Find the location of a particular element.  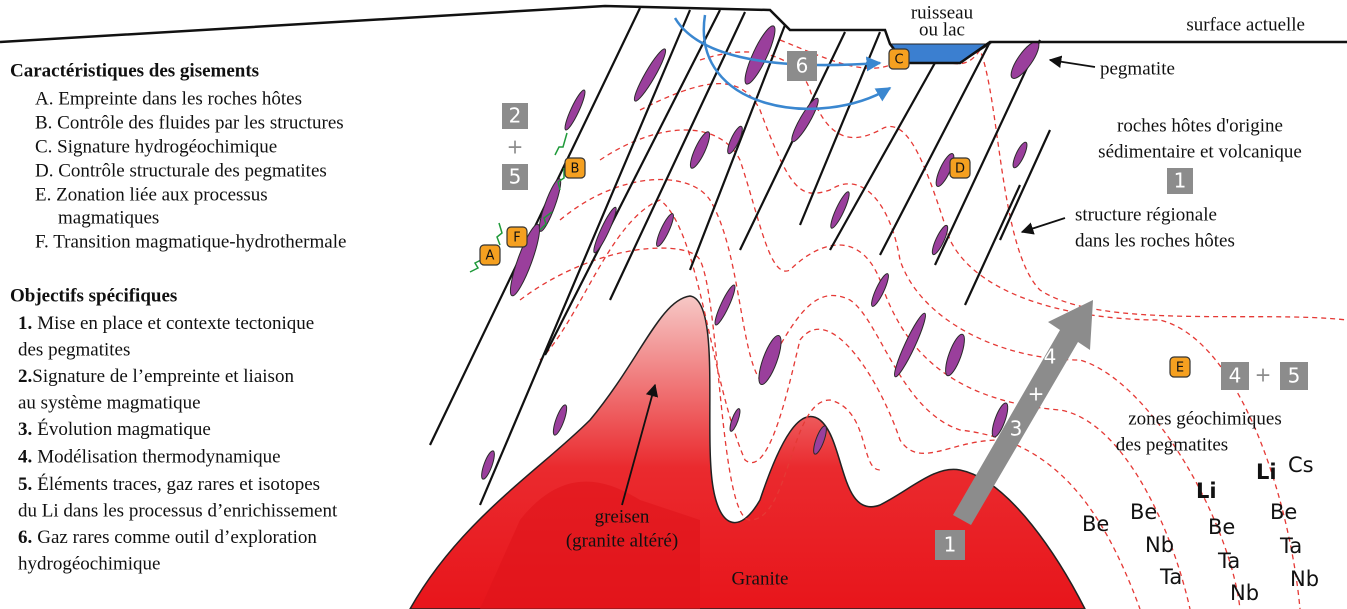

objective: 6. Gaz rares comme outil d’exploration is located at coordinates (167, 537).